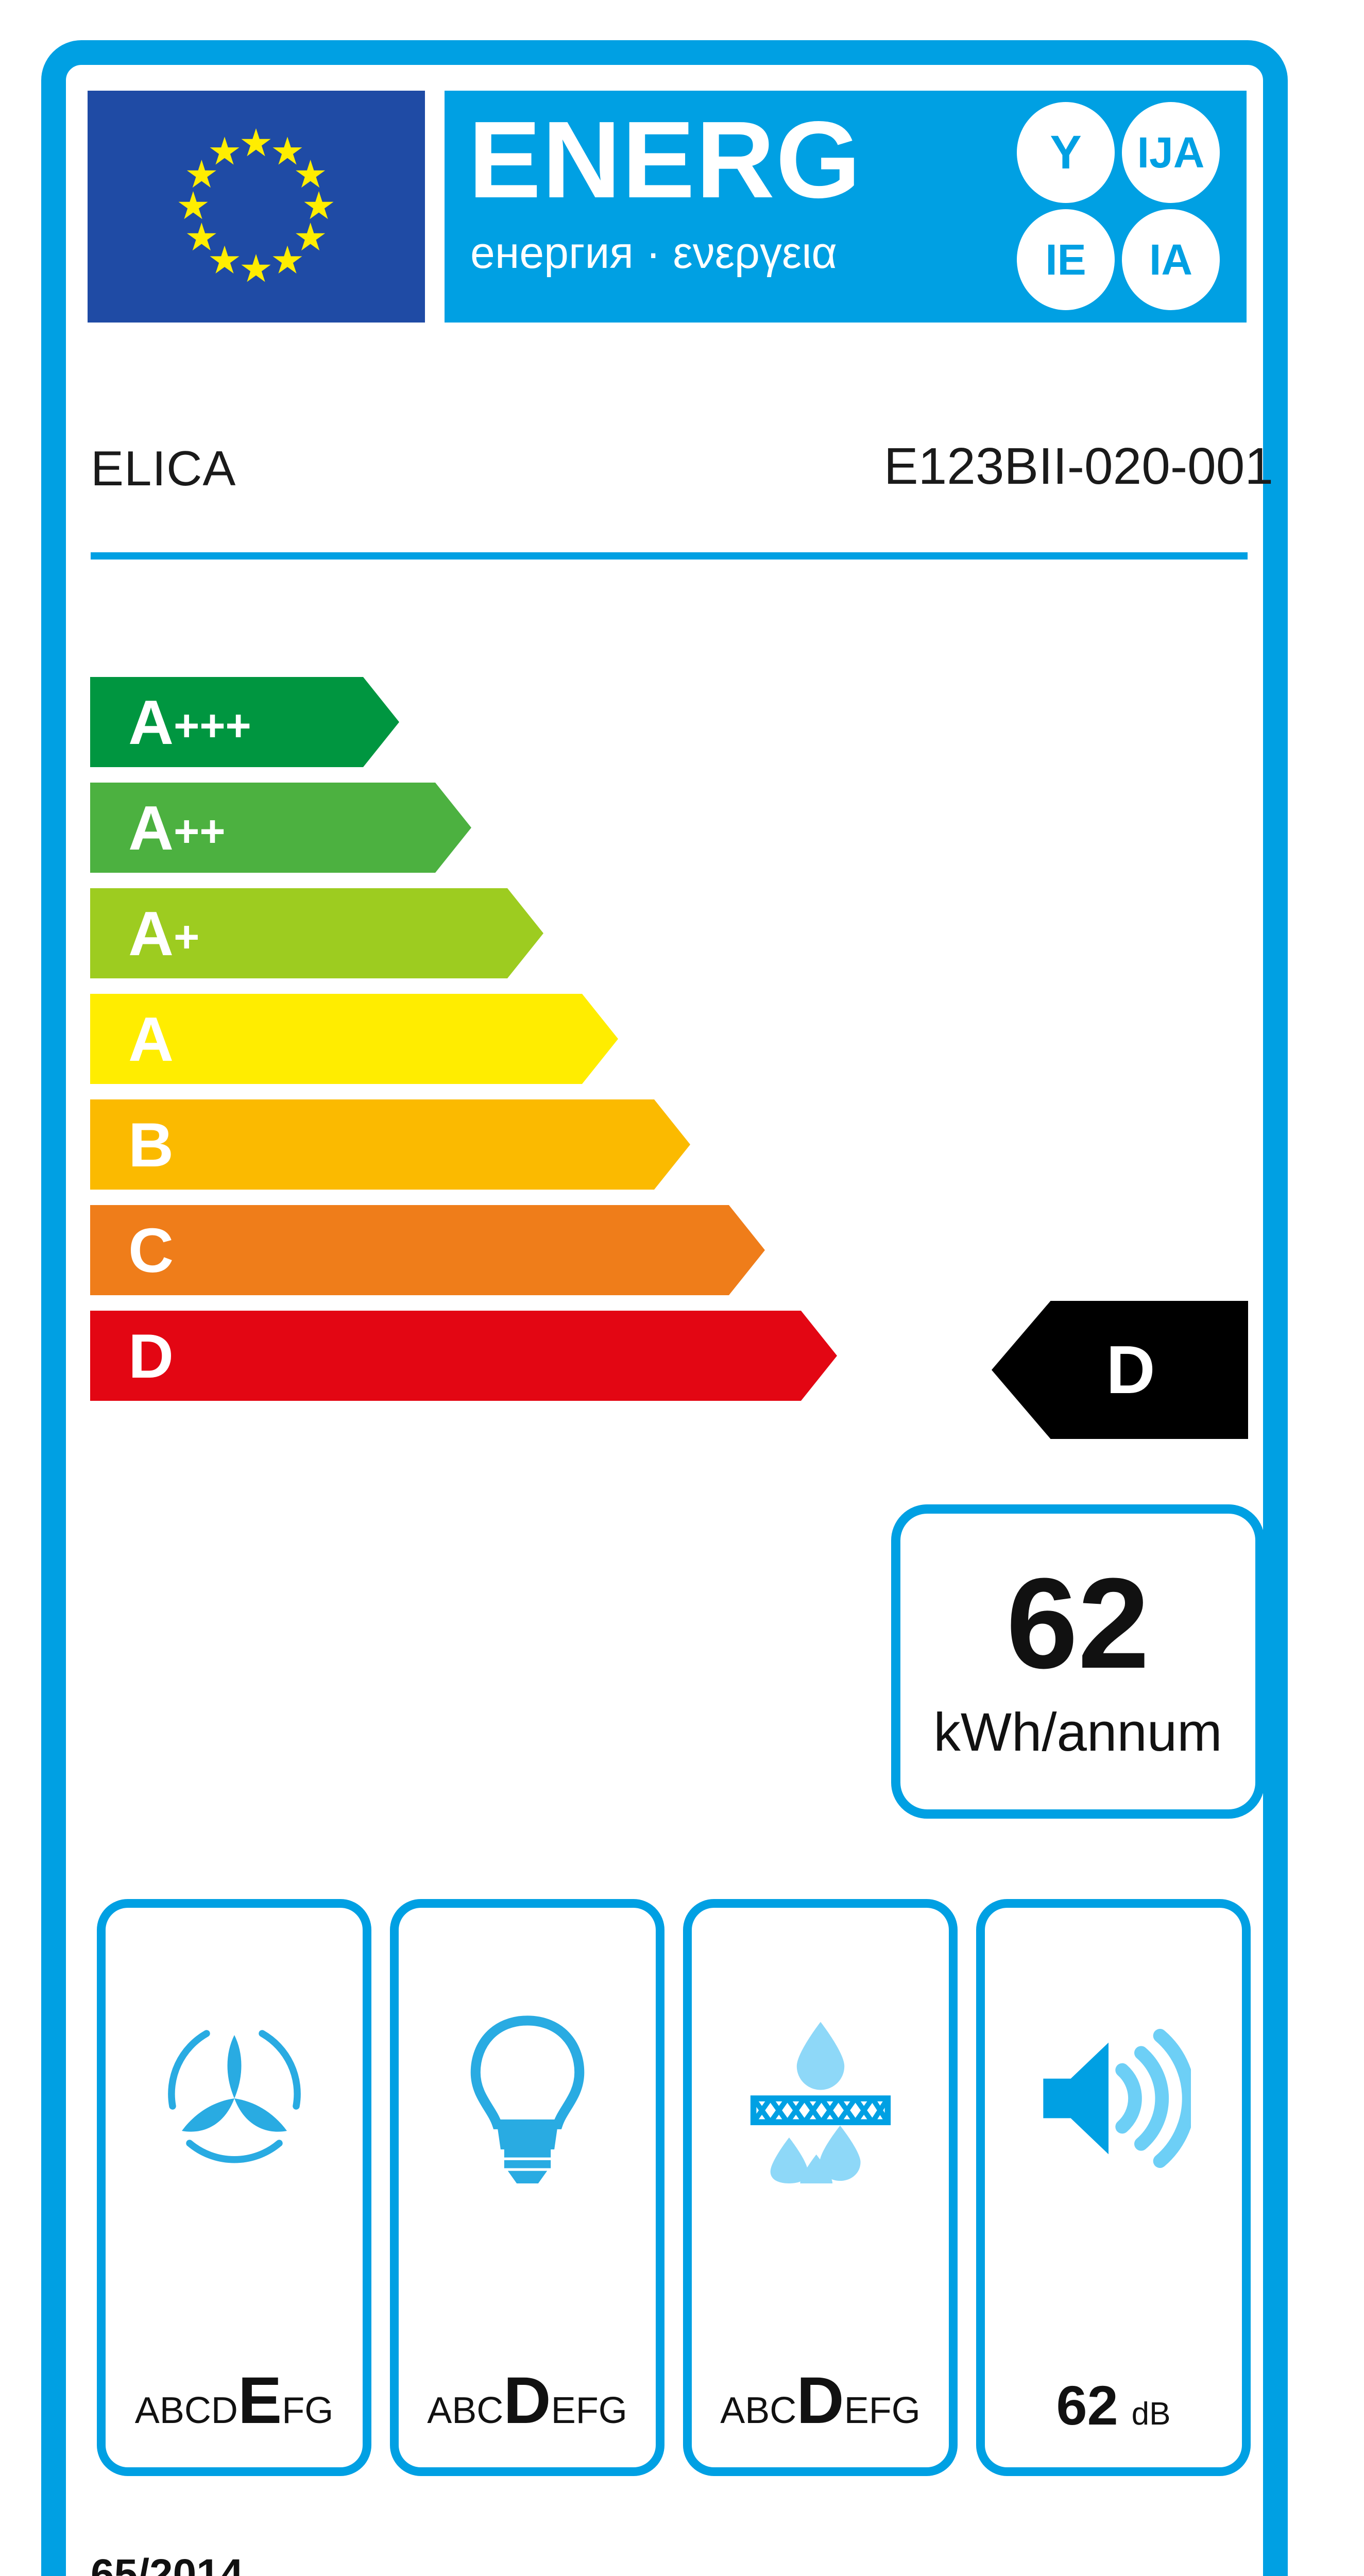  Describe the element at coordinates (200, 831) in the screenshot. I see `energy-class-plus: ++` at that location.